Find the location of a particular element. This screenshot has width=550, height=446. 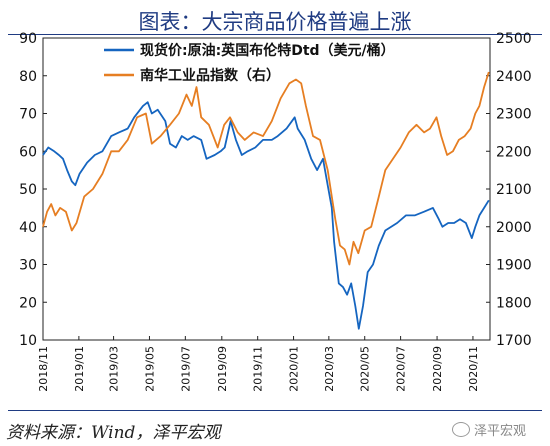

x-tick-label: 2020/07 is located at coordinates (401, 369).